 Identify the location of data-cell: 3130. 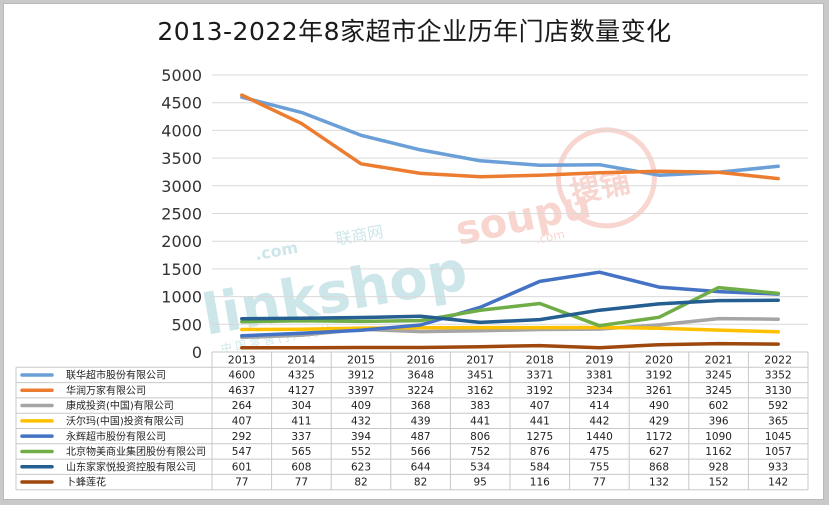
(778, 391).